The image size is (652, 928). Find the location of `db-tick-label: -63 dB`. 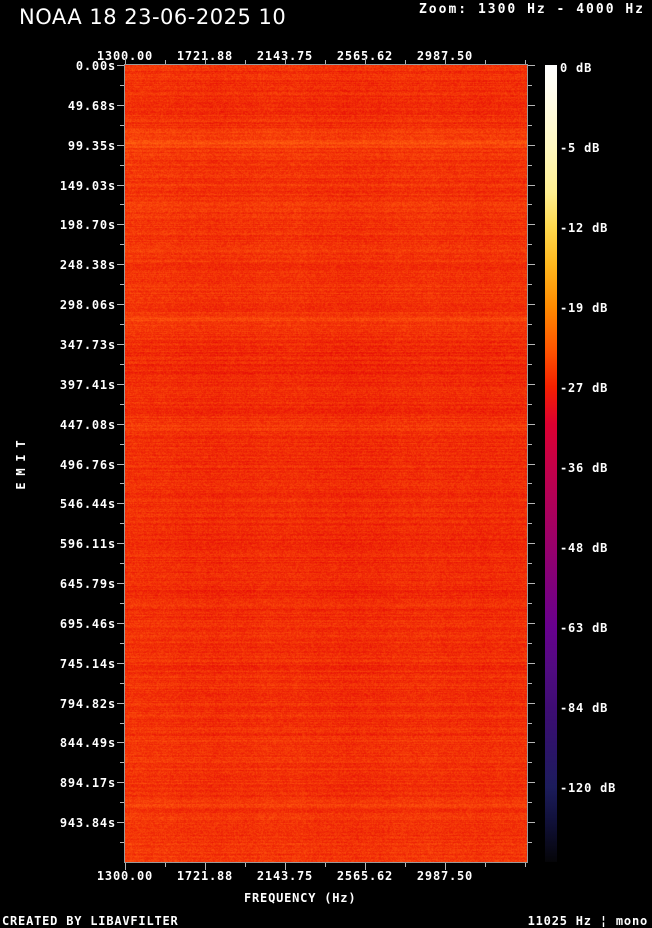

db-tick-label: -63 dB is located at coordinates (584, 627).